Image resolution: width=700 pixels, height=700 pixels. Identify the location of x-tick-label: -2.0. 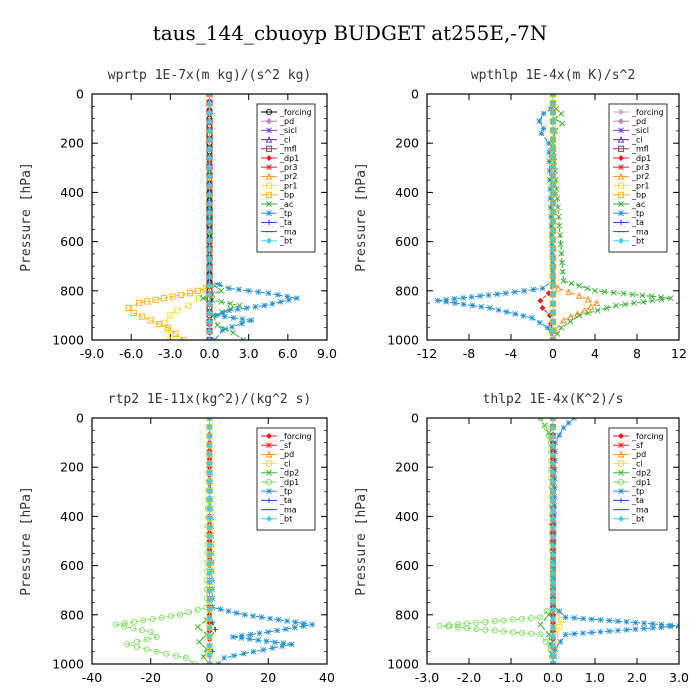
(469, 677).